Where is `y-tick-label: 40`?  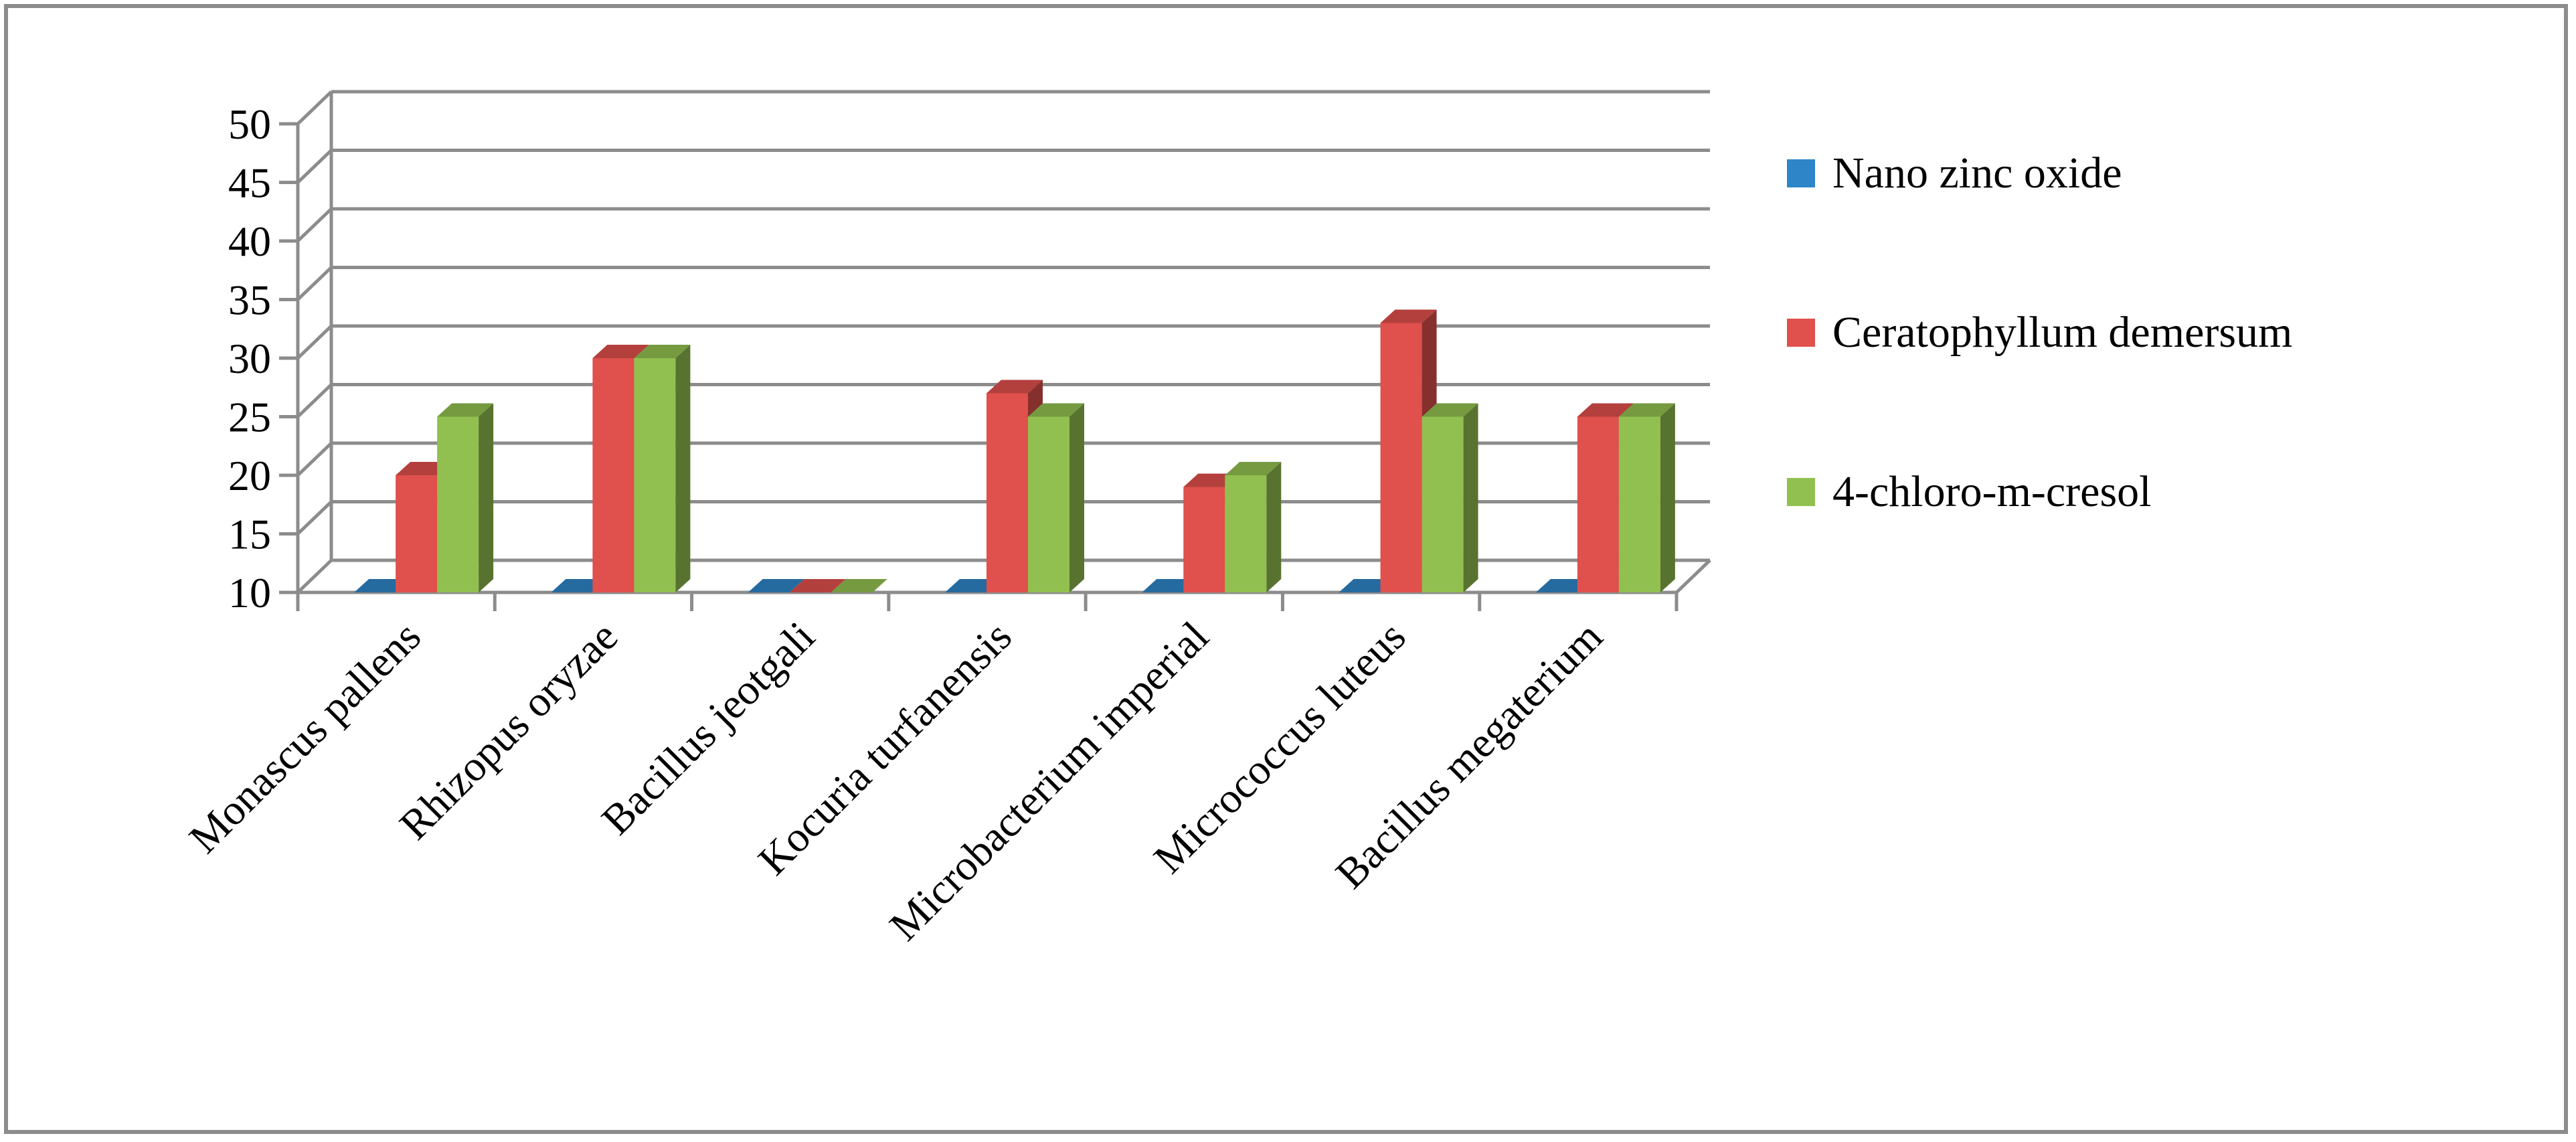 y-tick-label: 40 is located at coordinates (250, 241).